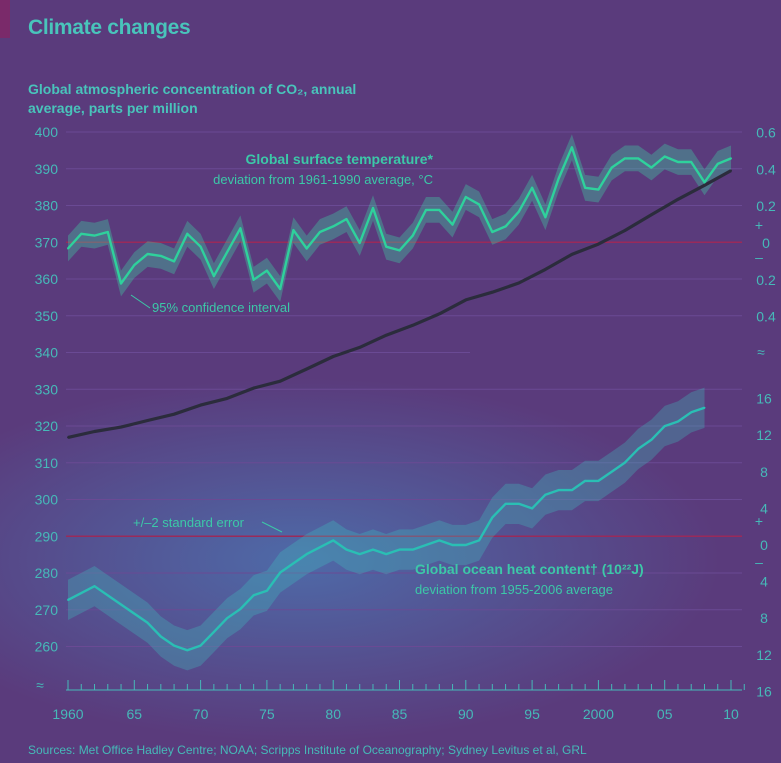  Describe the element at coordinates (514, 589) in the screenshot. I see `ocean-series-subtitle: deviation from 1955-2006 average` at that location.